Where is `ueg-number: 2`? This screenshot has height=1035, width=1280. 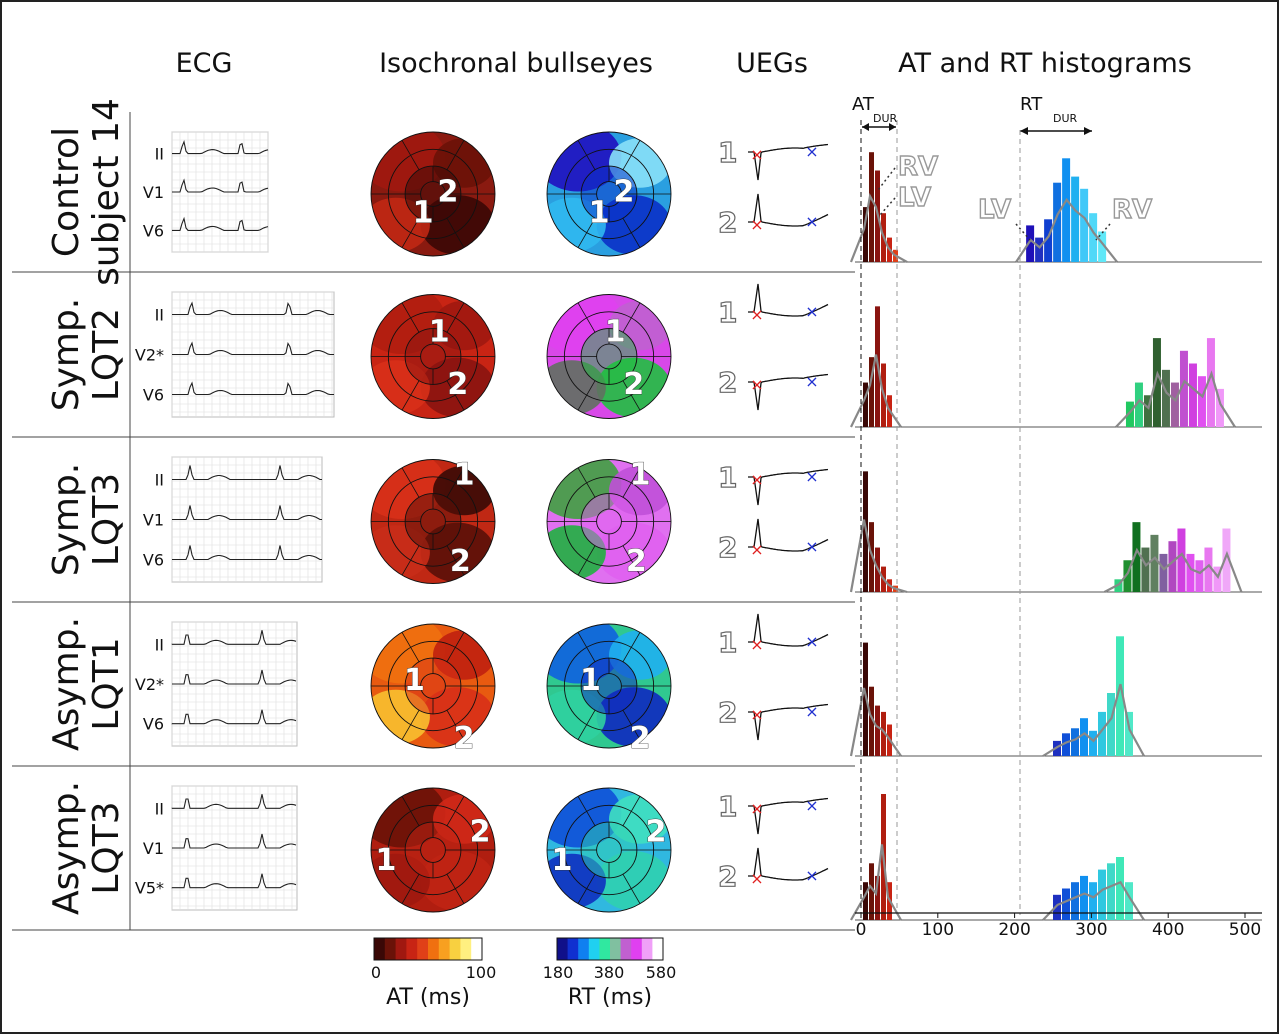 ueg-number: 2 is located at coordinates (727, 876).